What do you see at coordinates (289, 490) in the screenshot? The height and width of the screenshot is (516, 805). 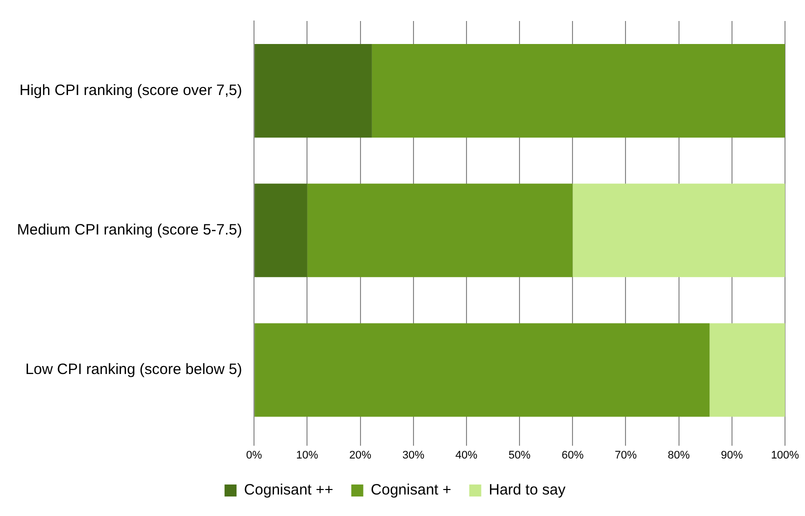 I see `legend-label: Cognisant ++` at bounding box center [289, 490].